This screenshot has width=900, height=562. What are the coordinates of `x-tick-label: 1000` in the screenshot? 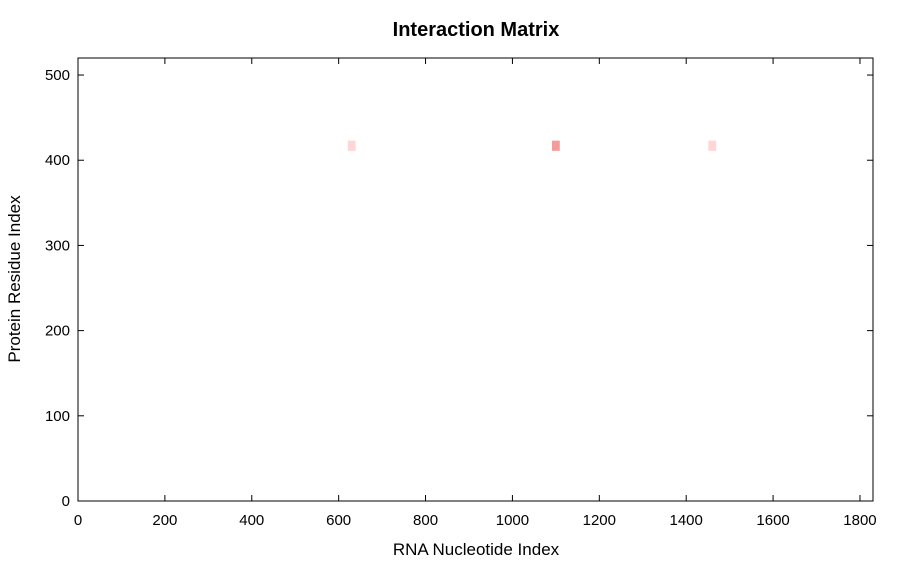 It's located at (512, 520).